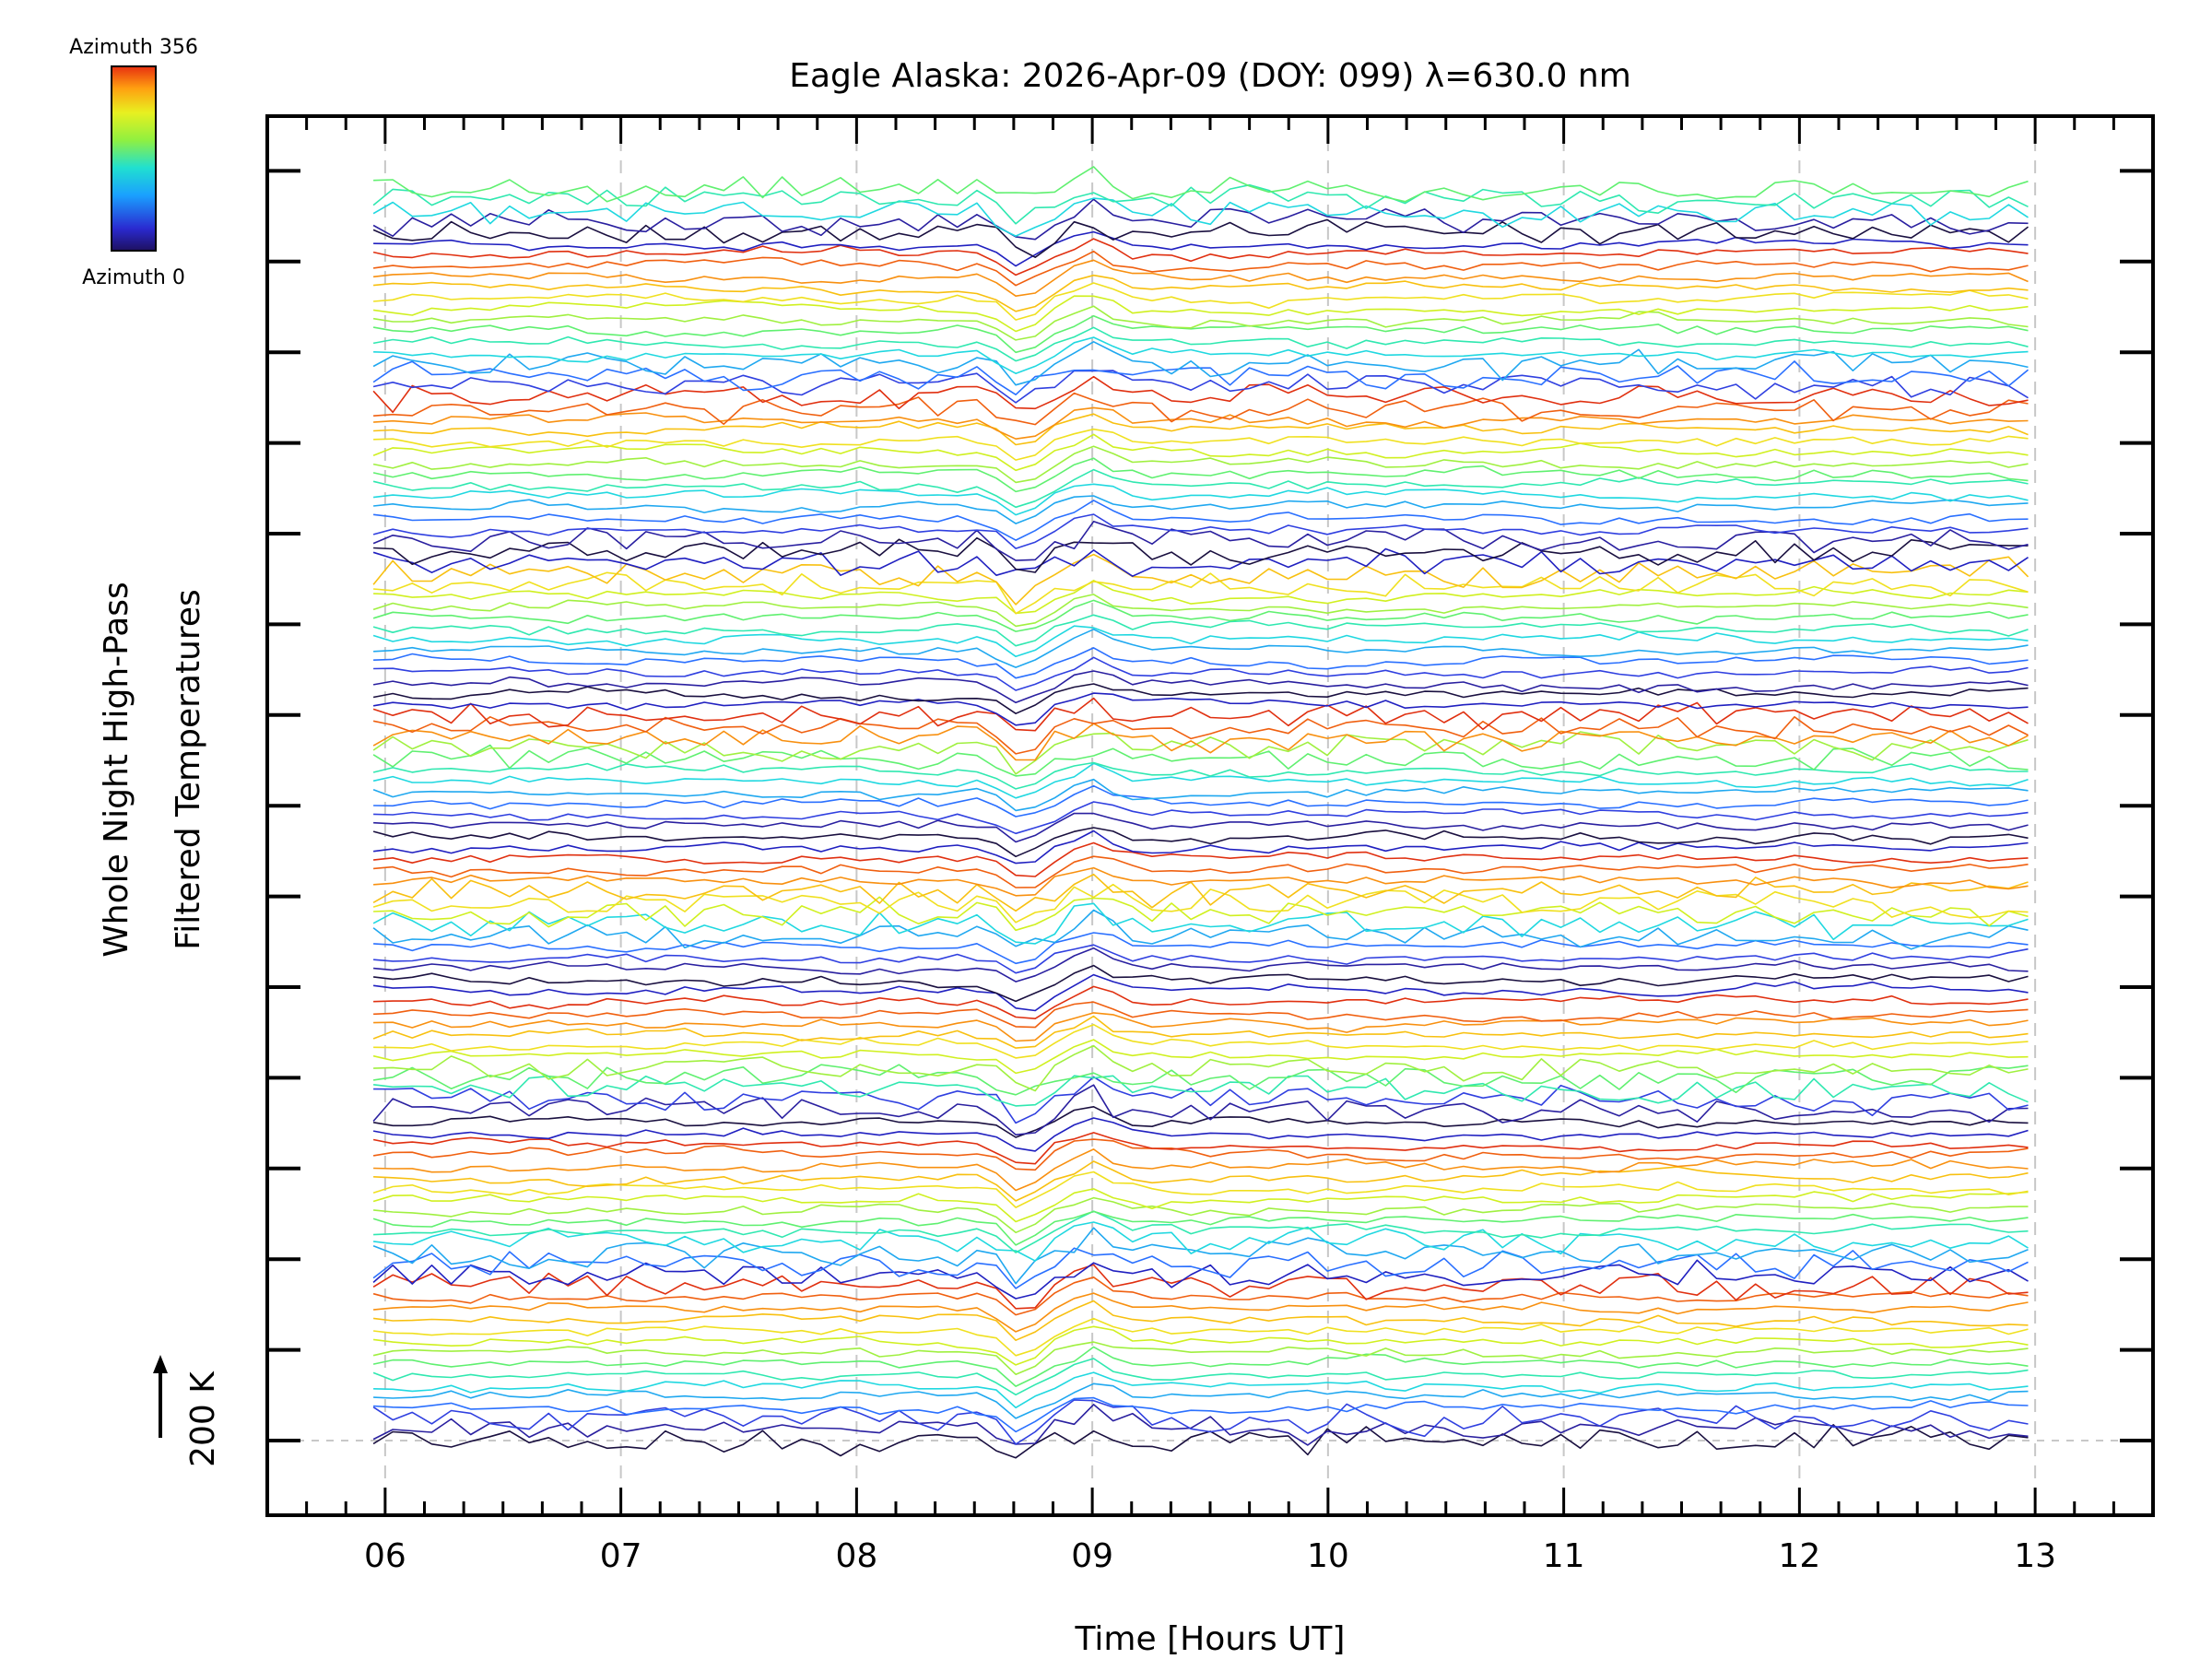 The image size is (2212, 1659). Describe the element at coordinates (116, 770) in the screenshot. I see `y-axis-label-line1: Whole Night High-Pass` at that location.